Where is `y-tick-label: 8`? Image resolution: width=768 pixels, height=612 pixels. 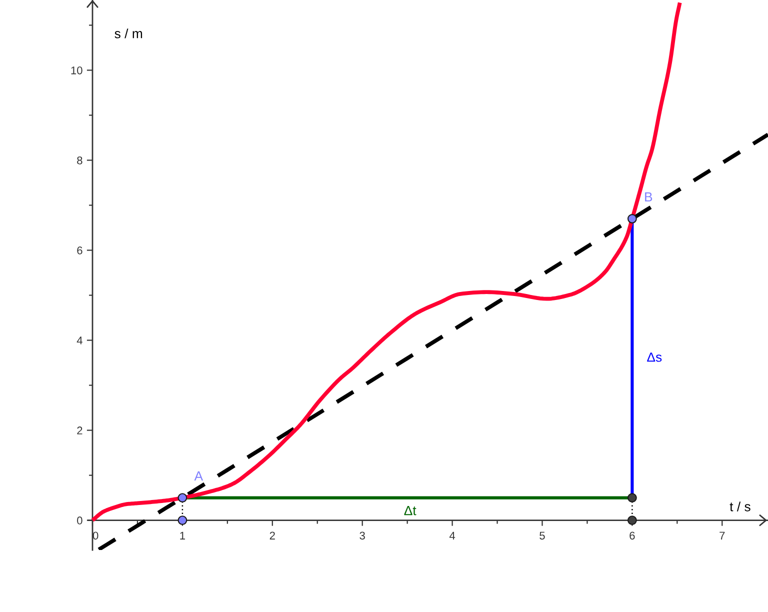 y-tick-label: 8 is located at coordinates (79, 160).